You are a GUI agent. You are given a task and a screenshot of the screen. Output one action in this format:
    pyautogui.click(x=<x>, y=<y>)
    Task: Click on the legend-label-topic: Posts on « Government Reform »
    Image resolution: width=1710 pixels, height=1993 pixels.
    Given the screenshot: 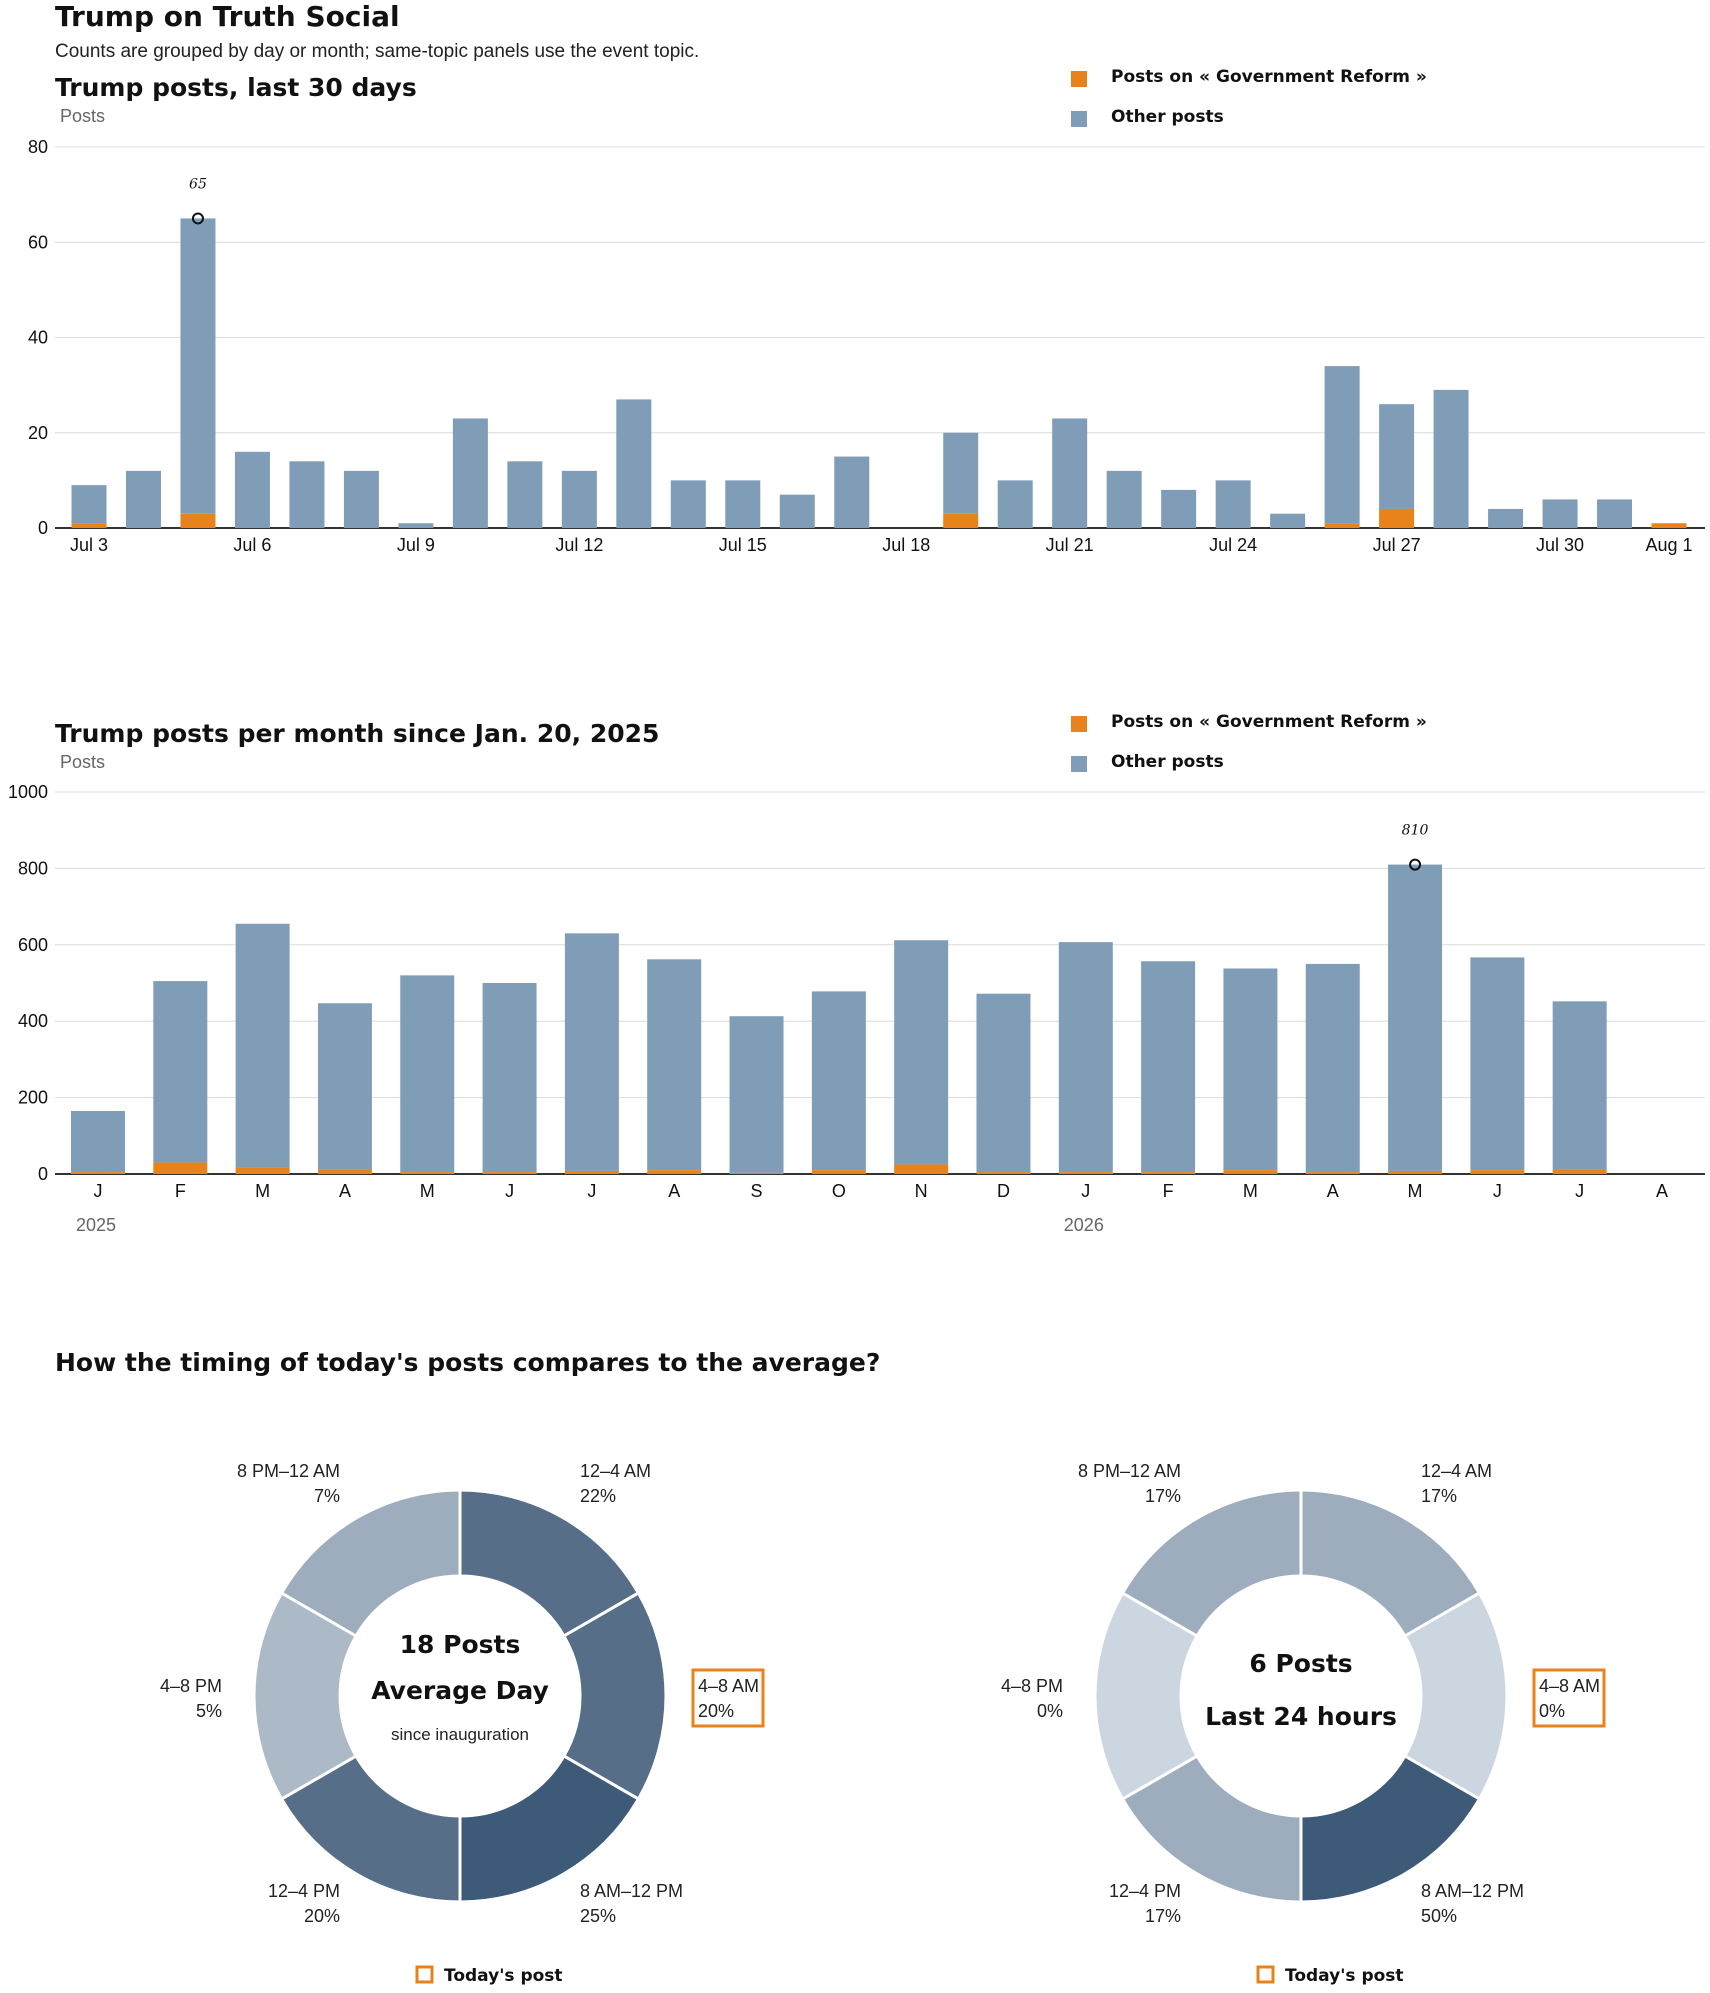 What is the action you would take?
    pyautogui.click(x=1269, y=722)
    